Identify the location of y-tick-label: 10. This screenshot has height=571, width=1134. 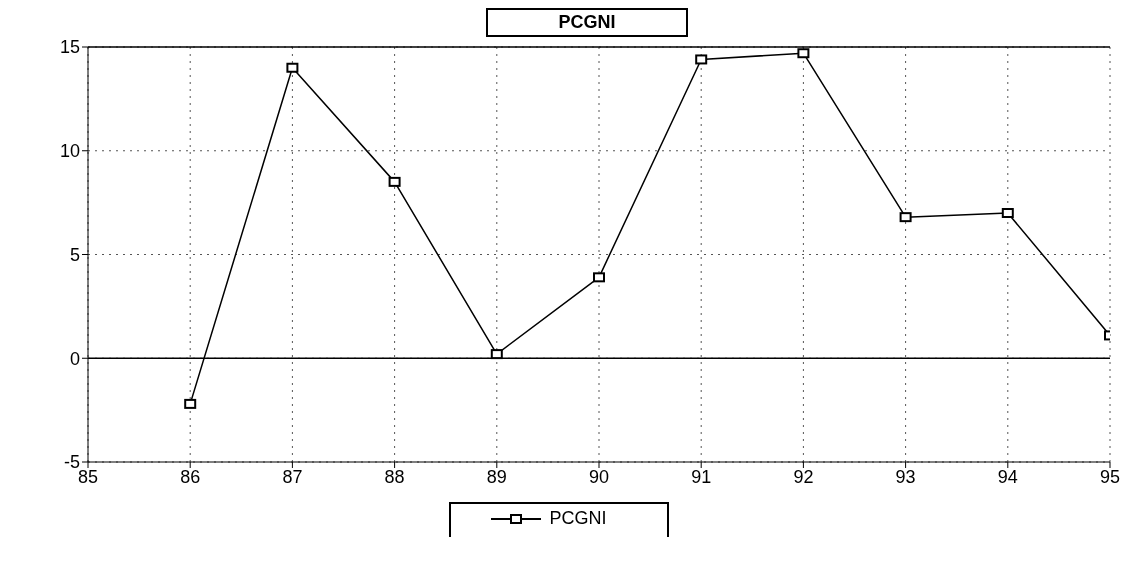
(69, 151).